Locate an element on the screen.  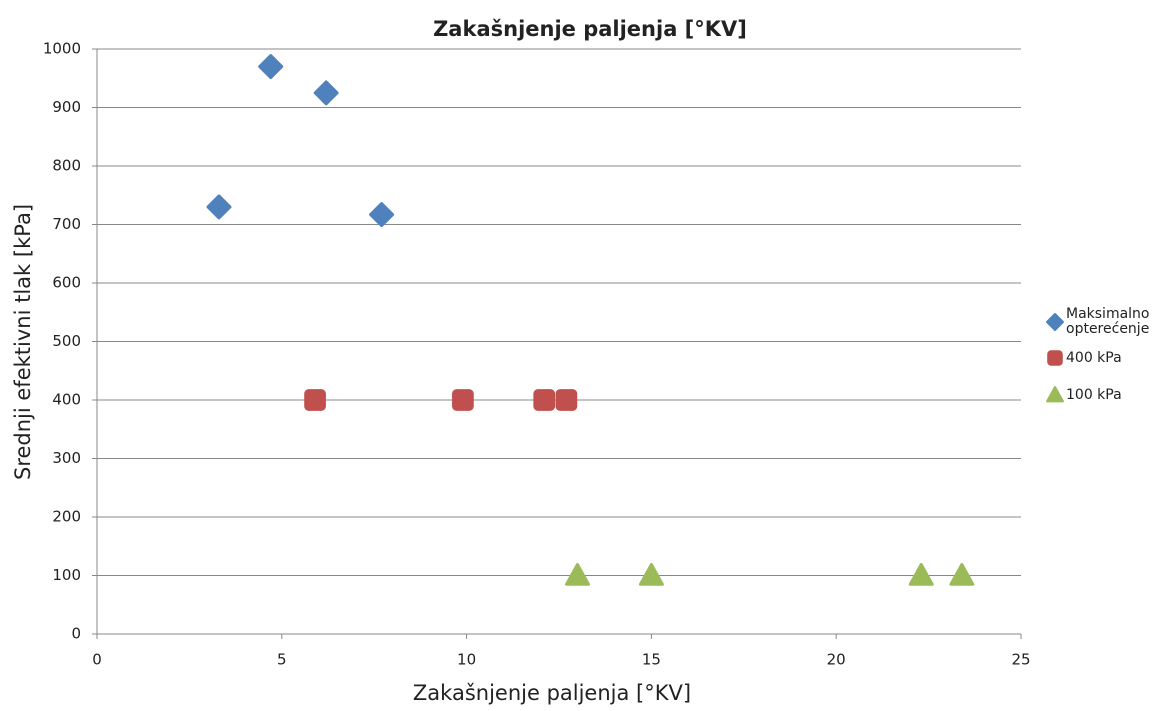
x-tick-label: 15 is located at coordinates (651, 660).